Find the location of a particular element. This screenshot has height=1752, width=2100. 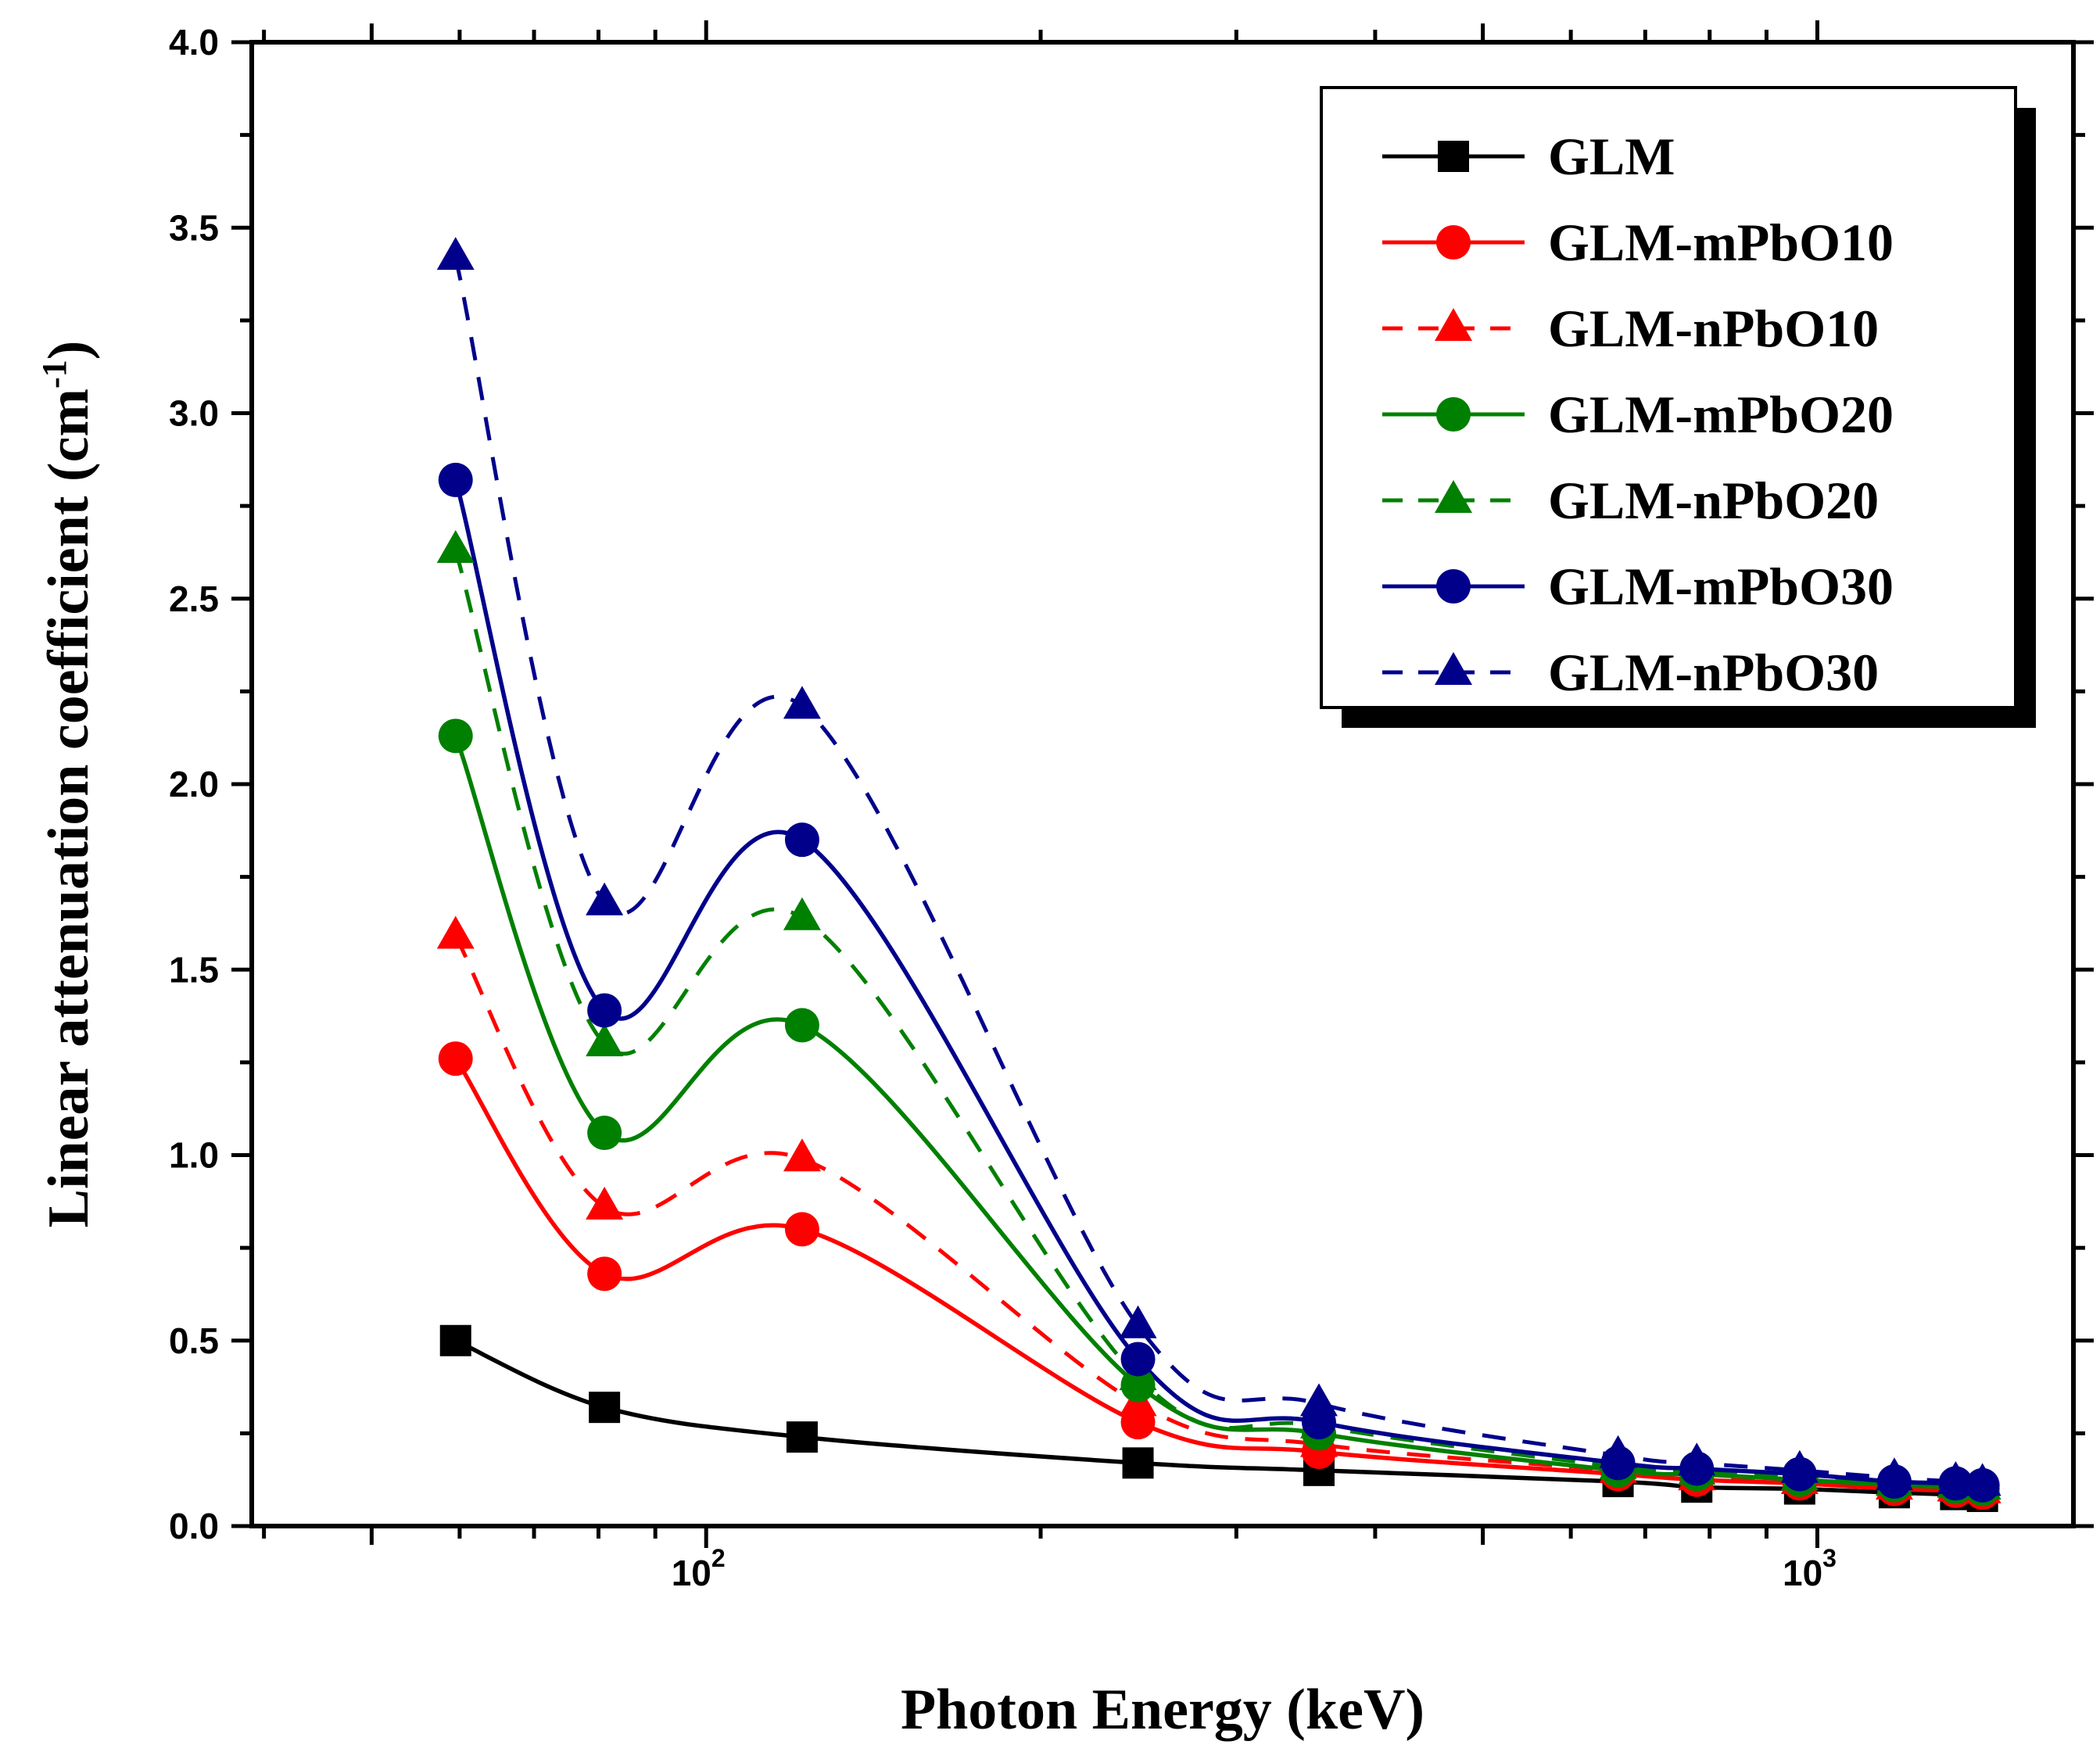

y-tick-label: 1.0 is located at coordinates (194, 1155).